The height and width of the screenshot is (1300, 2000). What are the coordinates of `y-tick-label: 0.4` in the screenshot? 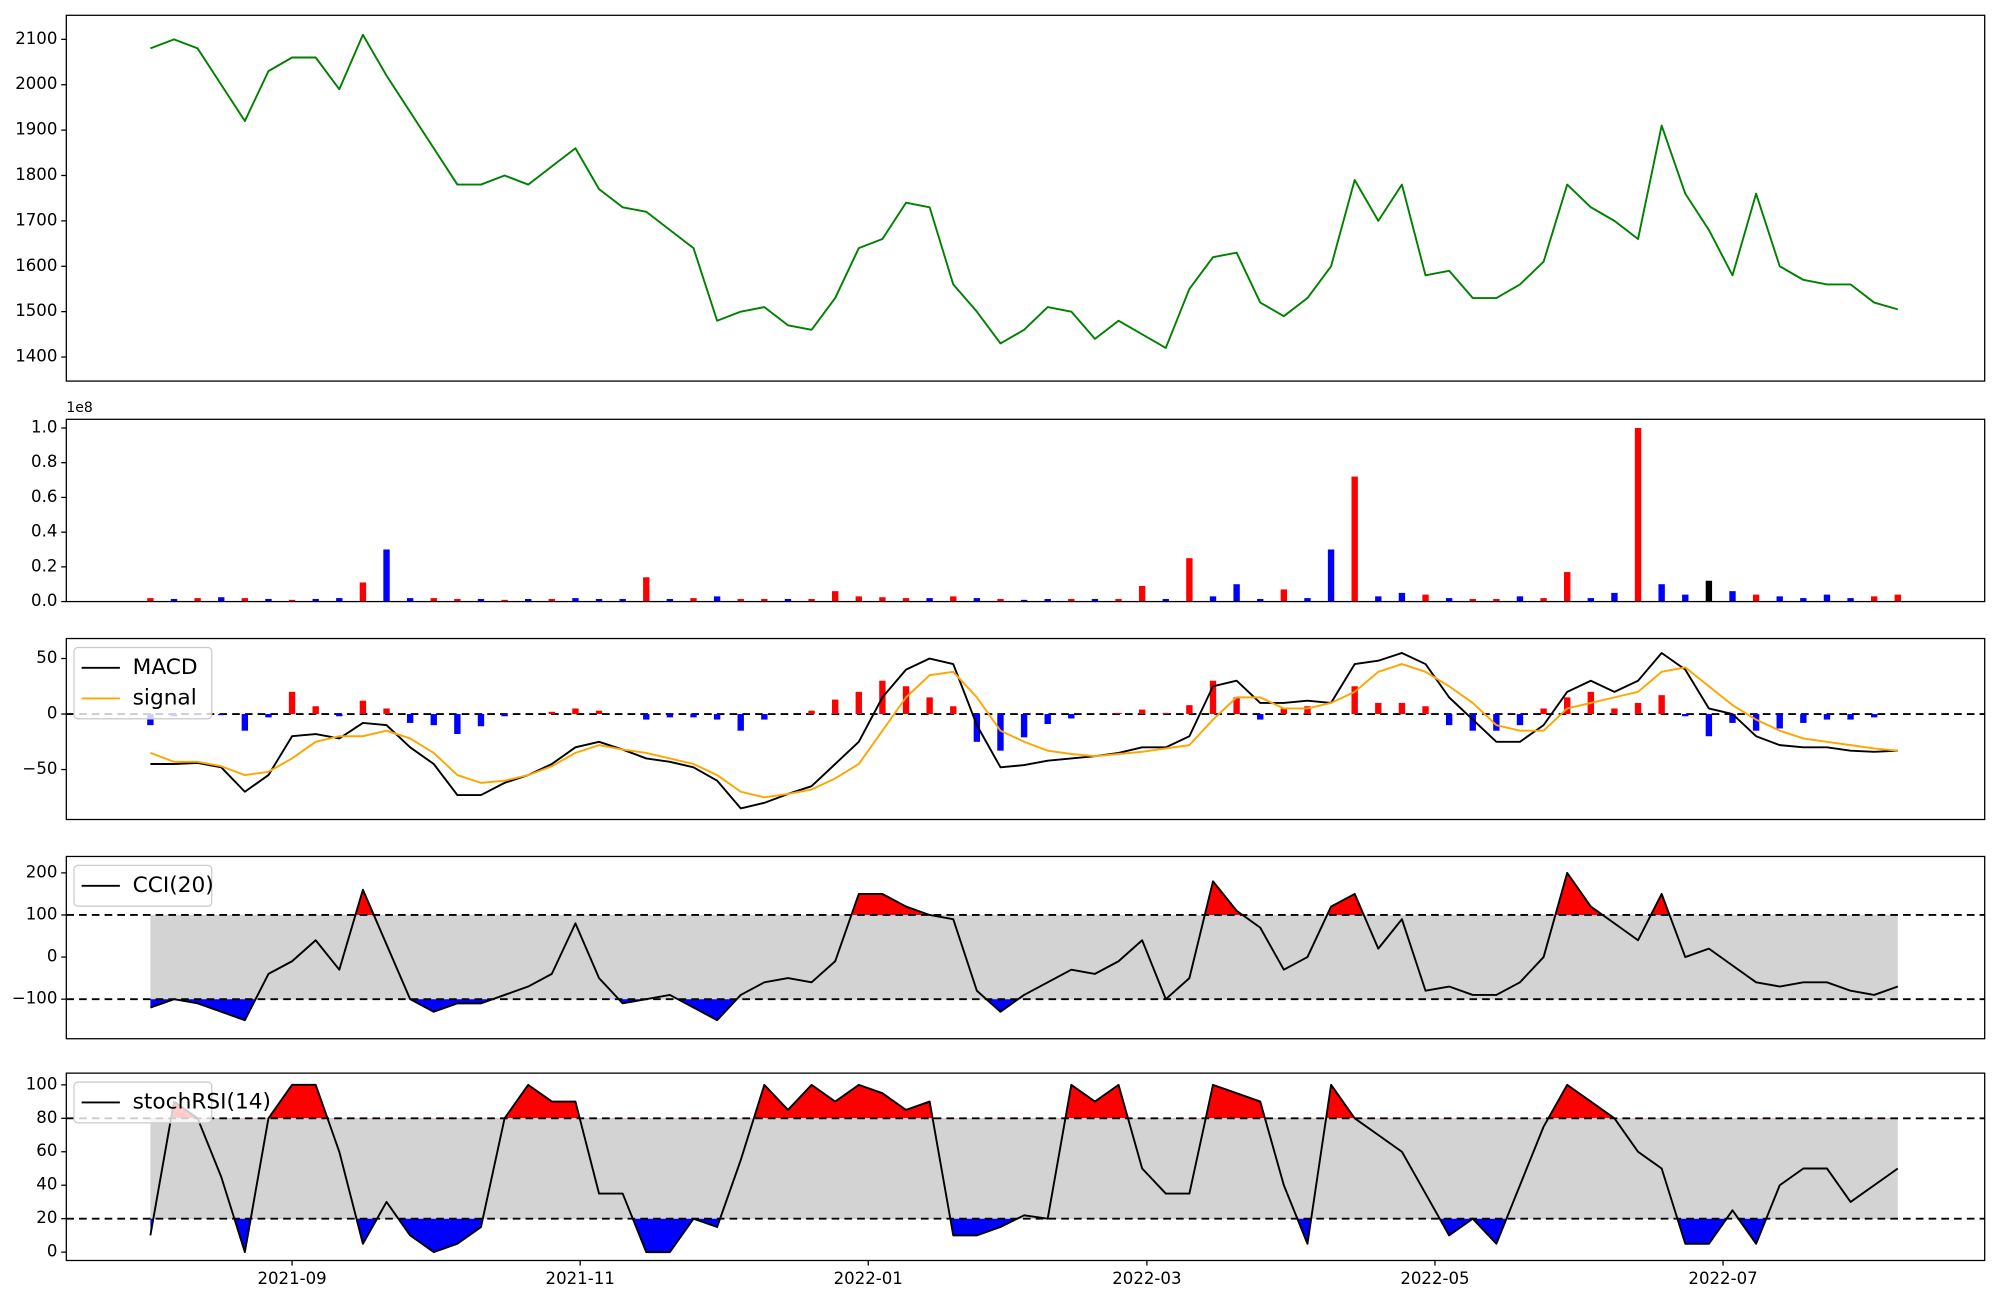 It's located at (44, 531).